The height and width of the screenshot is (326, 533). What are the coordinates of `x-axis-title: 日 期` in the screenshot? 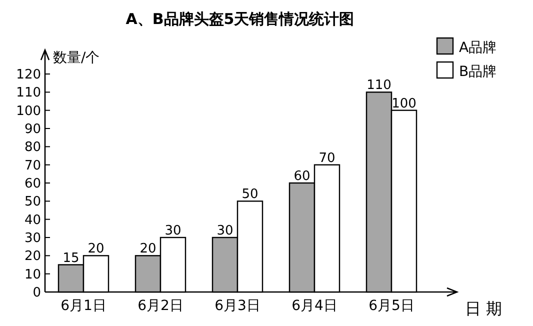 It's located at (483, 308).